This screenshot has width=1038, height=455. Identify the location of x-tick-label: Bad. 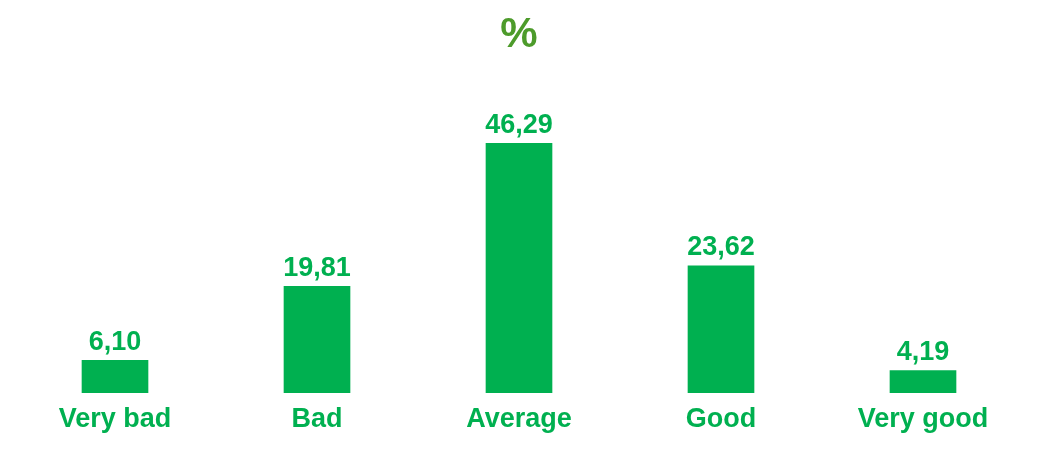
(317, 417).